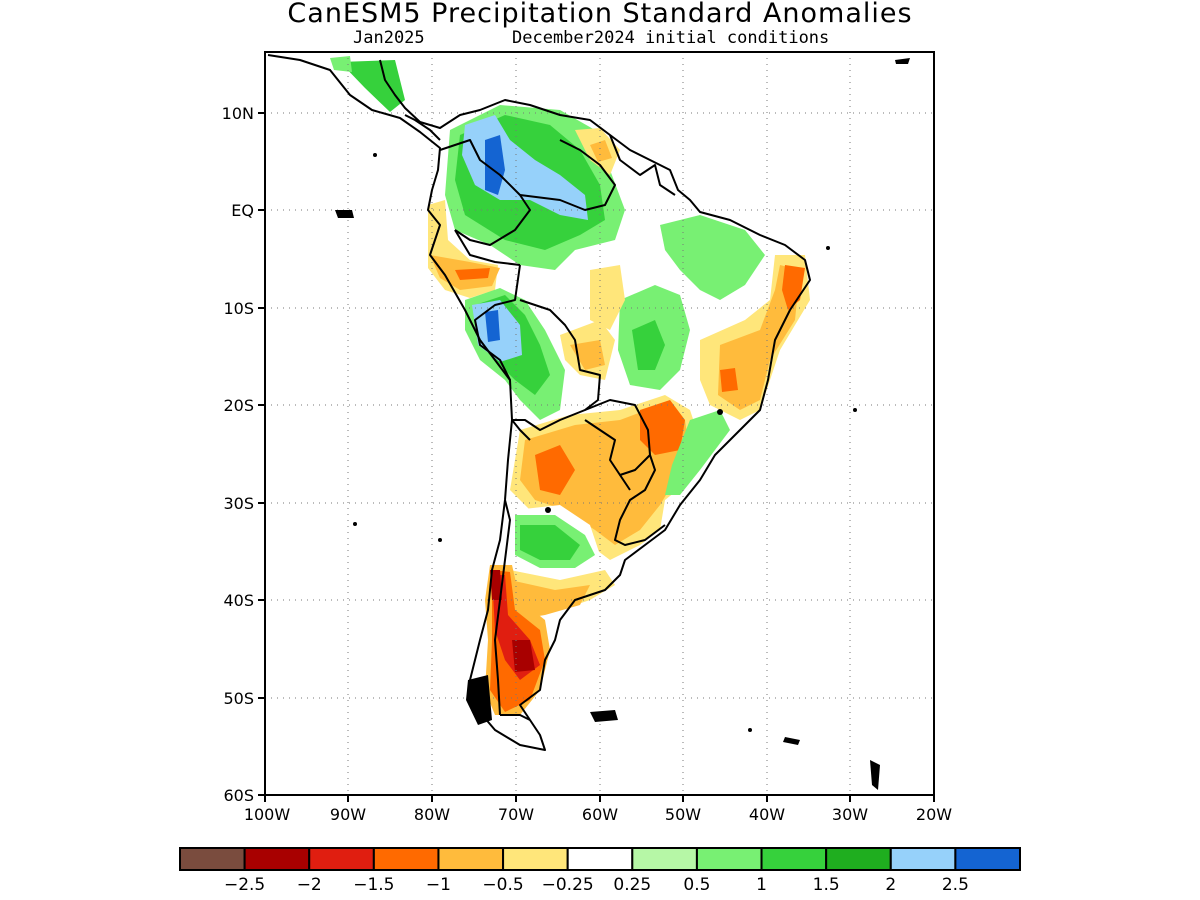  Describe the element at coordinates (955, 885) in the screenshot. I see `colorbar-label: 2.5` at that location.